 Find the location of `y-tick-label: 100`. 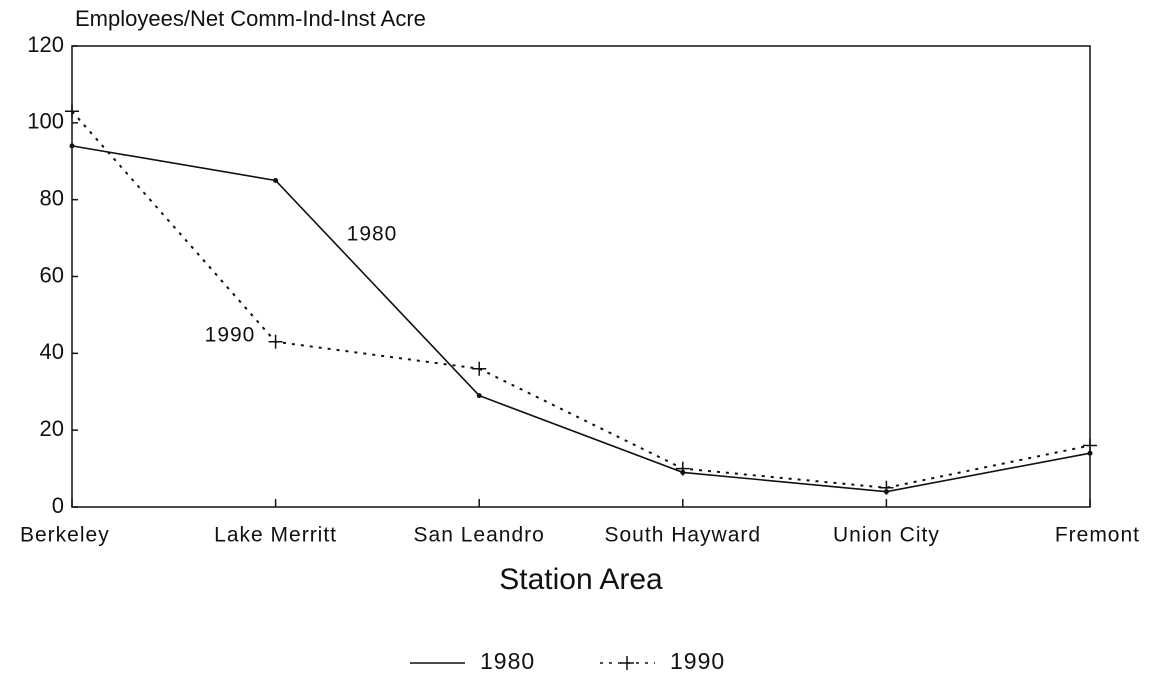

y-tick-label: 100 is located at coordinates (45, 121).